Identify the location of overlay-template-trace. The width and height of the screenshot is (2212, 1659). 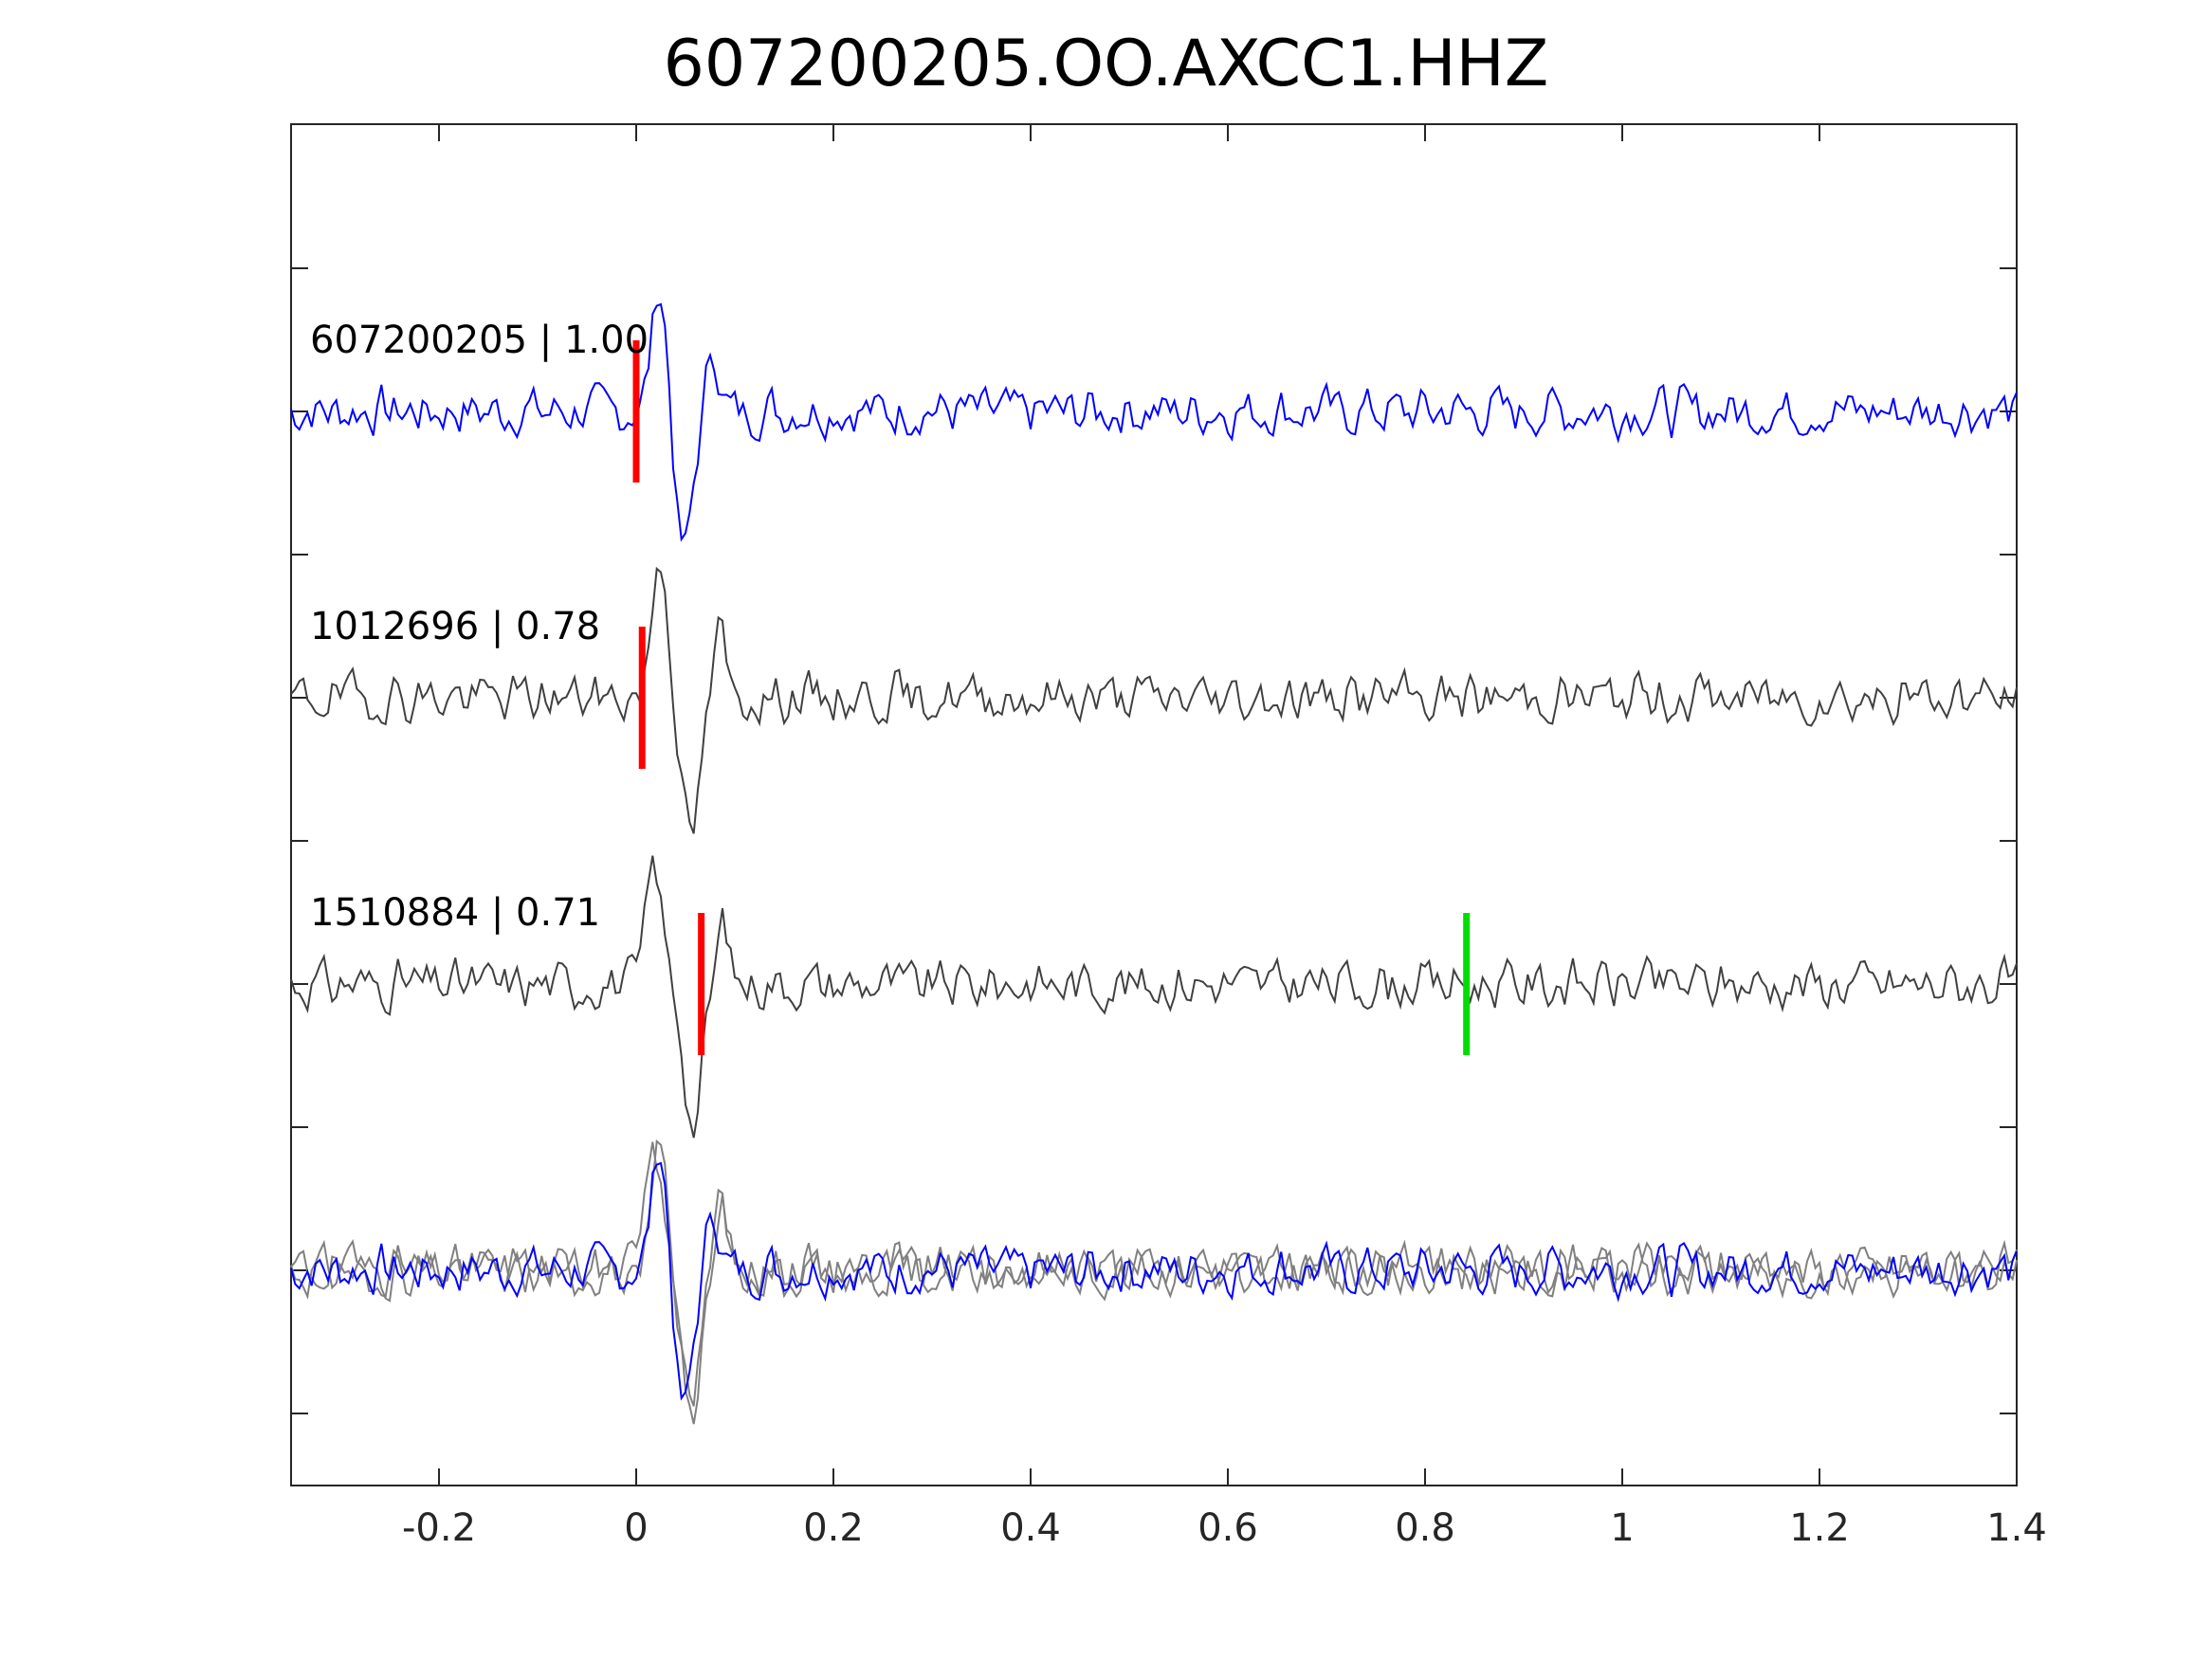
(1154, 1281).